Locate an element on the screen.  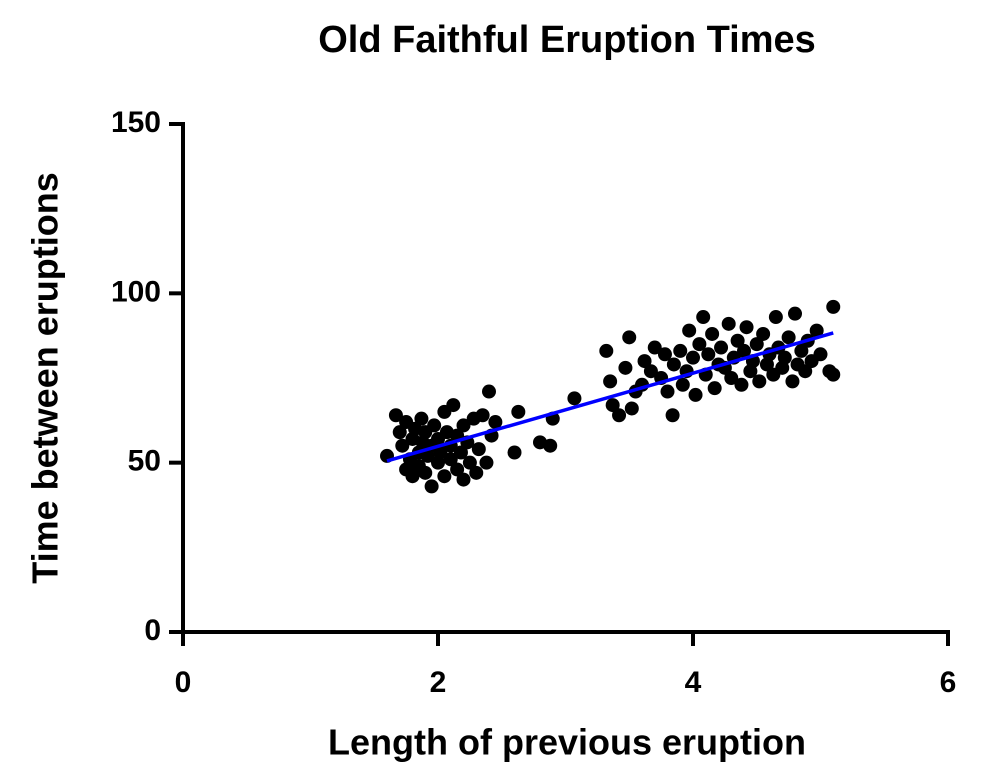
chart-title: Old Faithful Eruption Times is located at coordinates (567, 40).